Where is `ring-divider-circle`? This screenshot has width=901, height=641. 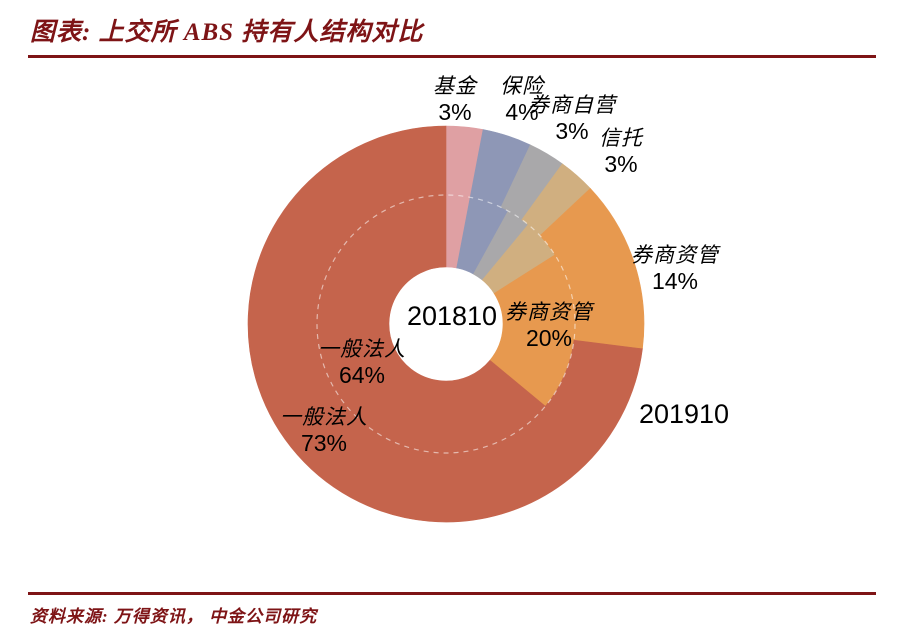
ring-divider-circle is located at coordinates (446, 324).